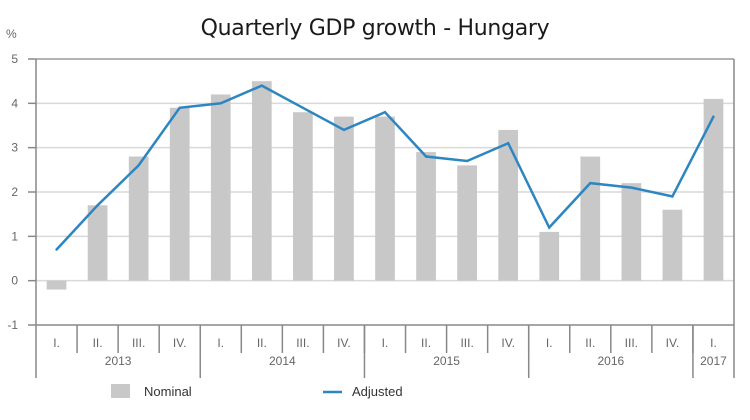 The image size is (750, 420). Describe the element at coordinates (14, 236) in the screenshot. I see `y-tick-label: 1` at that location.